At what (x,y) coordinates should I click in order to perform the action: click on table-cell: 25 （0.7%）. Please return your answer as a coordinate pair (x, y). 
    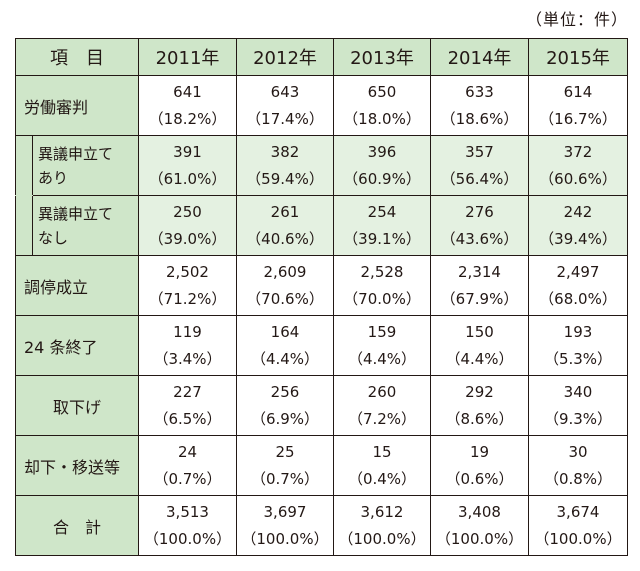
    Looking at the image, I should click on (285, 465).